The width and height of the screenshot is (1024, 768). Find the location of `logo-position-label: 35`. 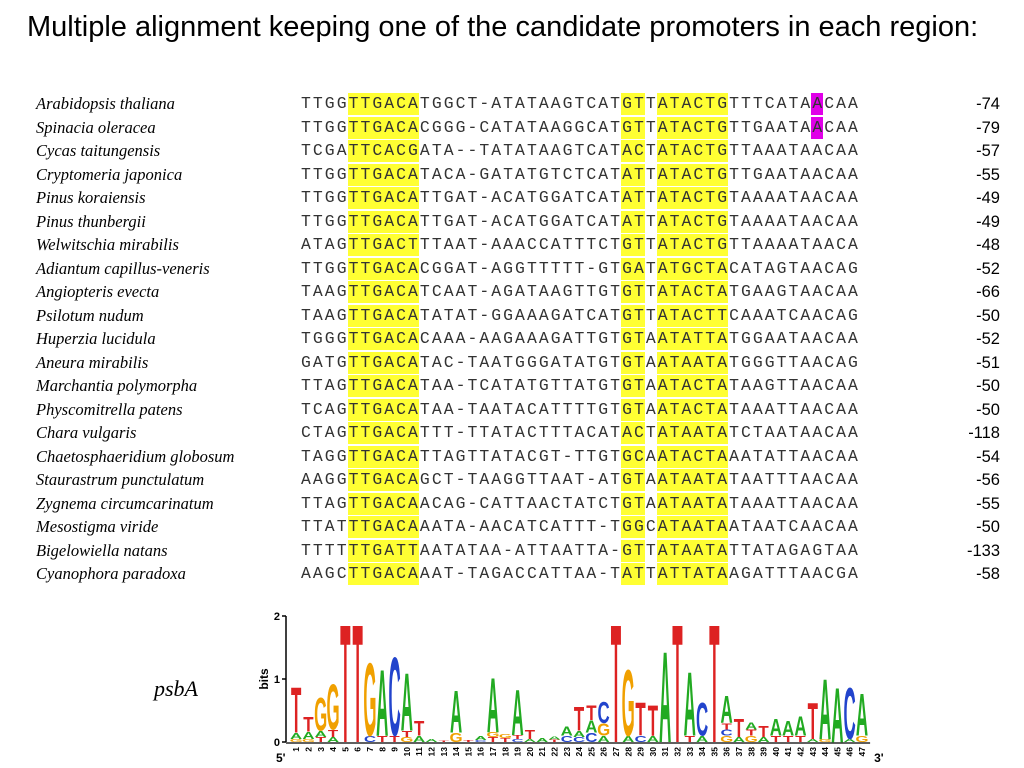

logo-position-label: 35 is located at coordinates (714, 752).